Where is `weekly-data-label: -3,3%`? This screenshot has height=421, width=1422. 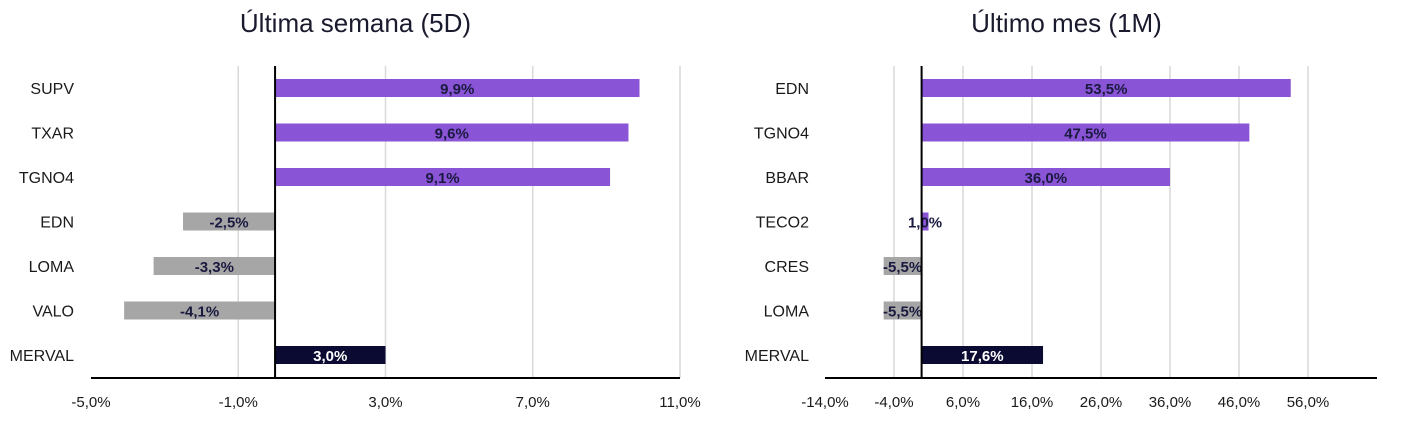
weekly-data-label: -3,3% is located at coordinates (214, 267).